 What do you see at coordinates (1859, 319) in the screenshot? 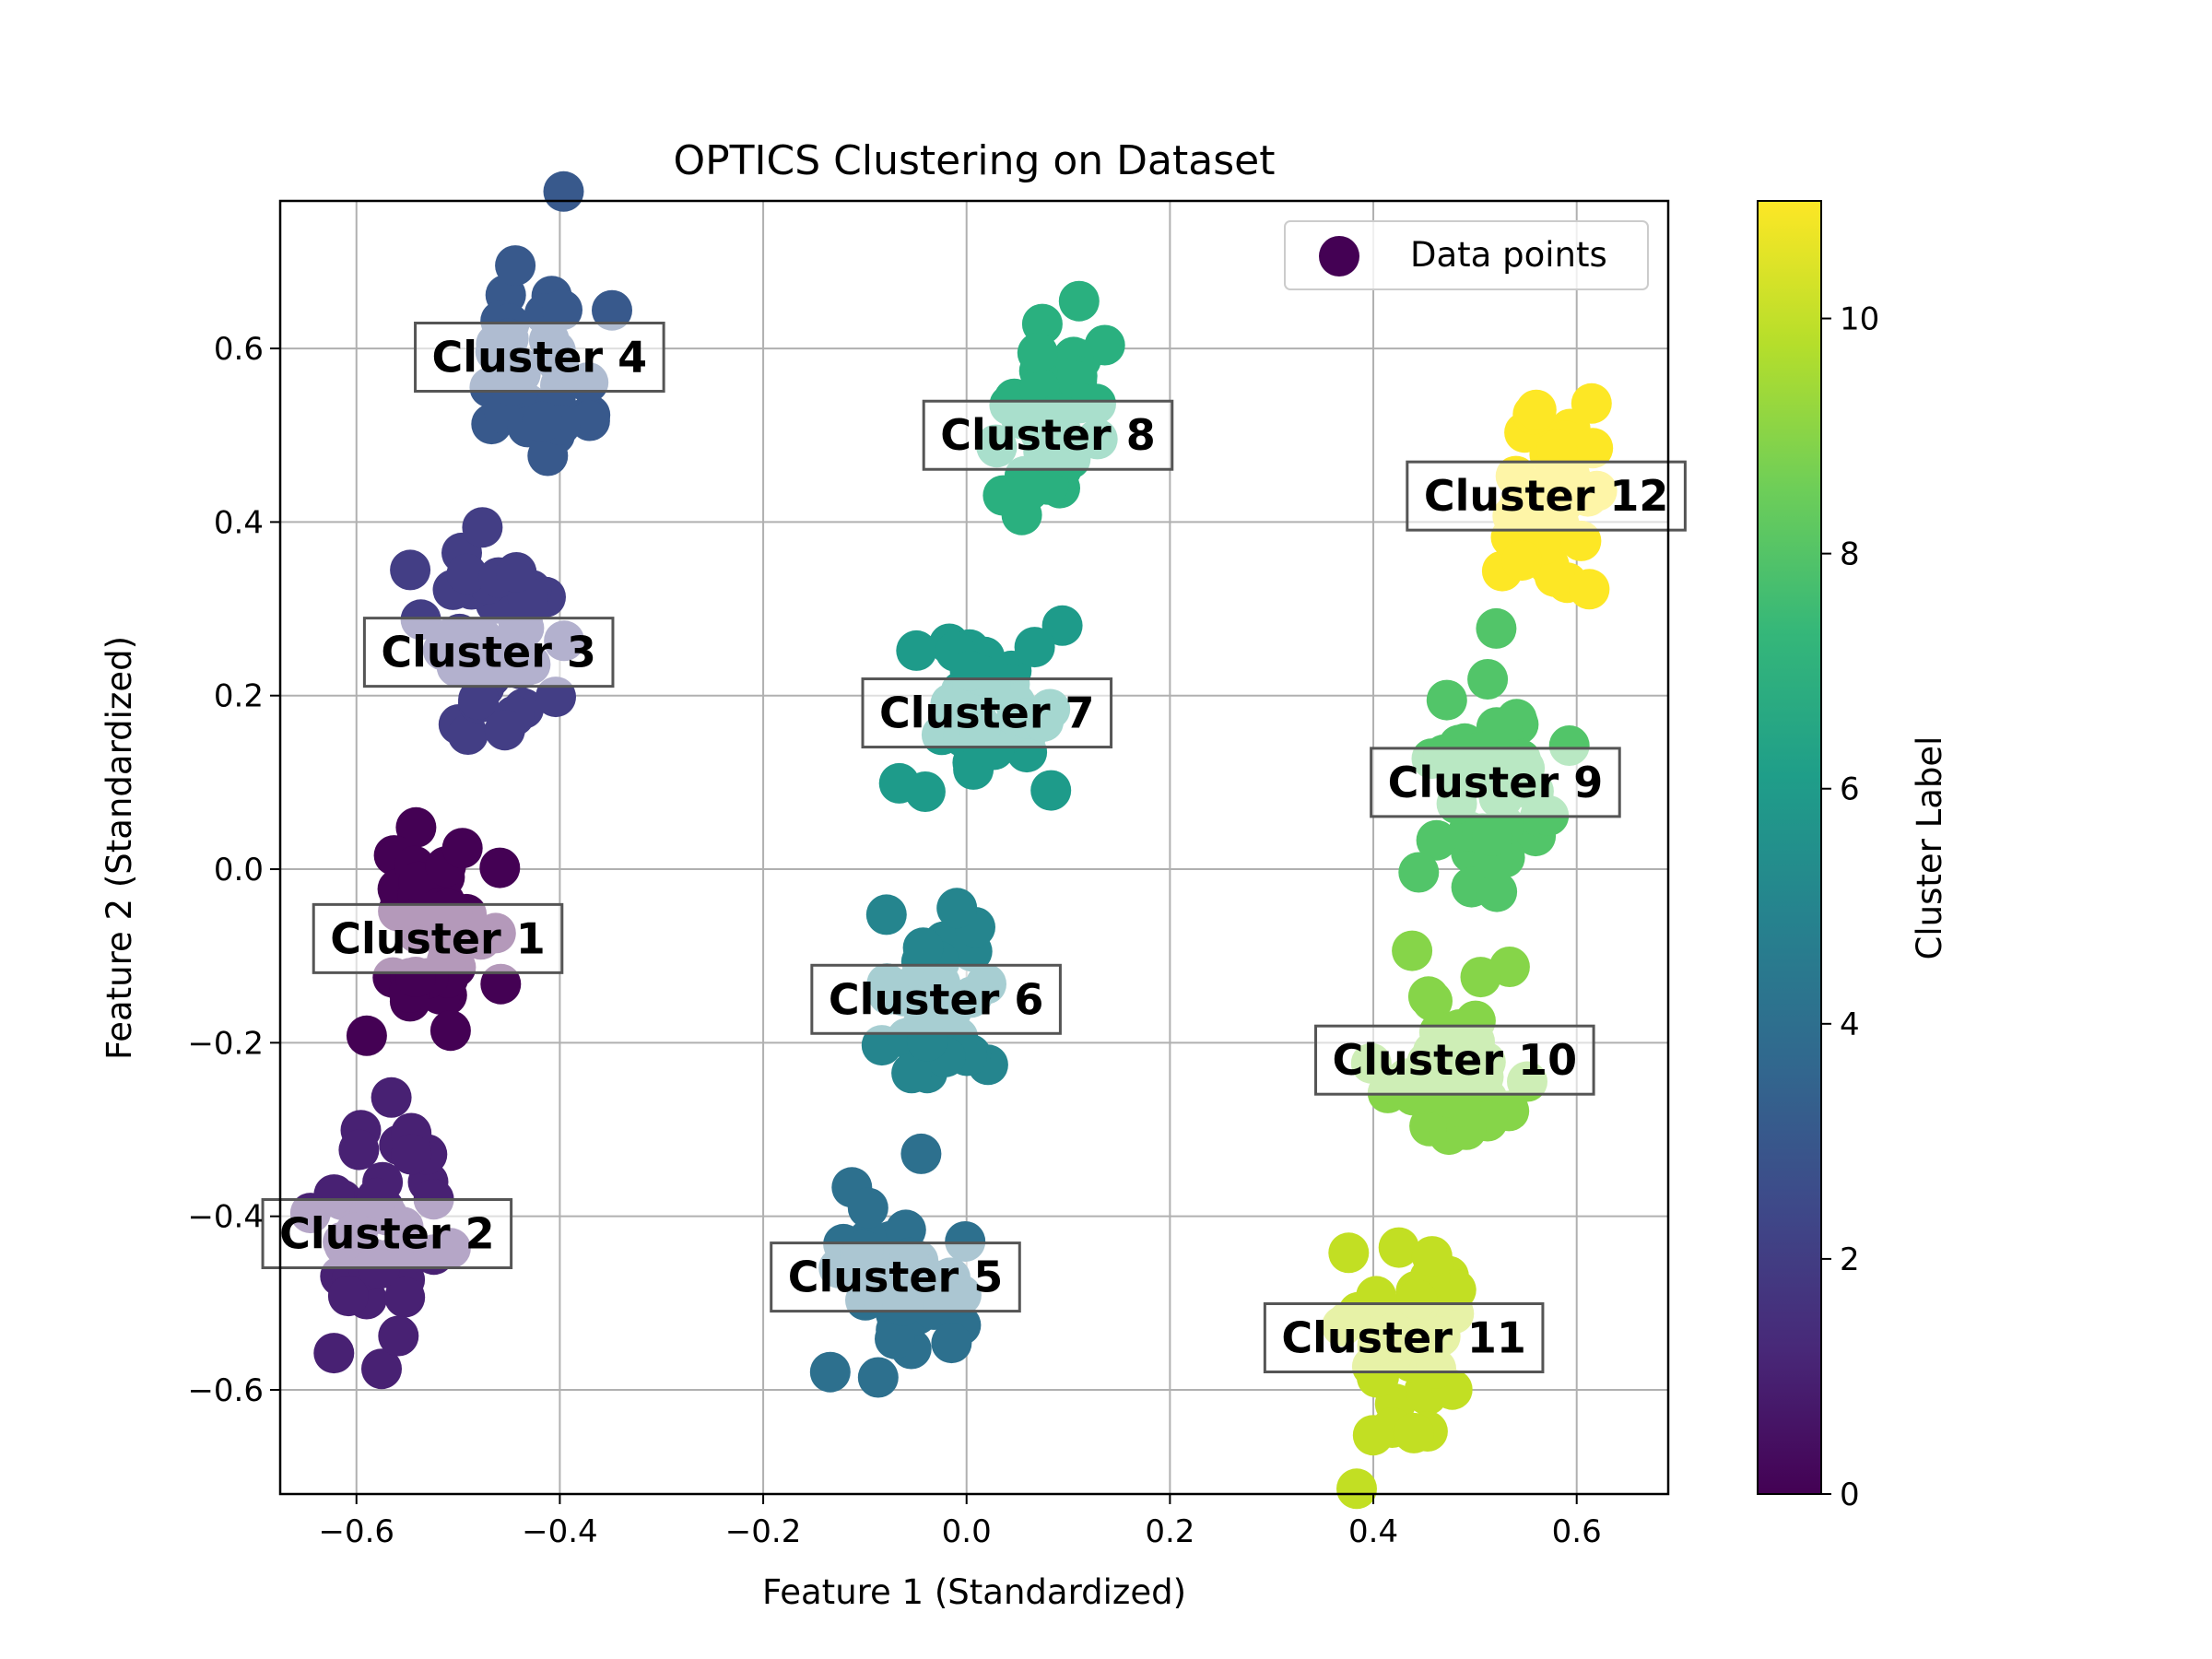
I see `colorbar-tick-label: 10` at bounding box center [1859, 319].